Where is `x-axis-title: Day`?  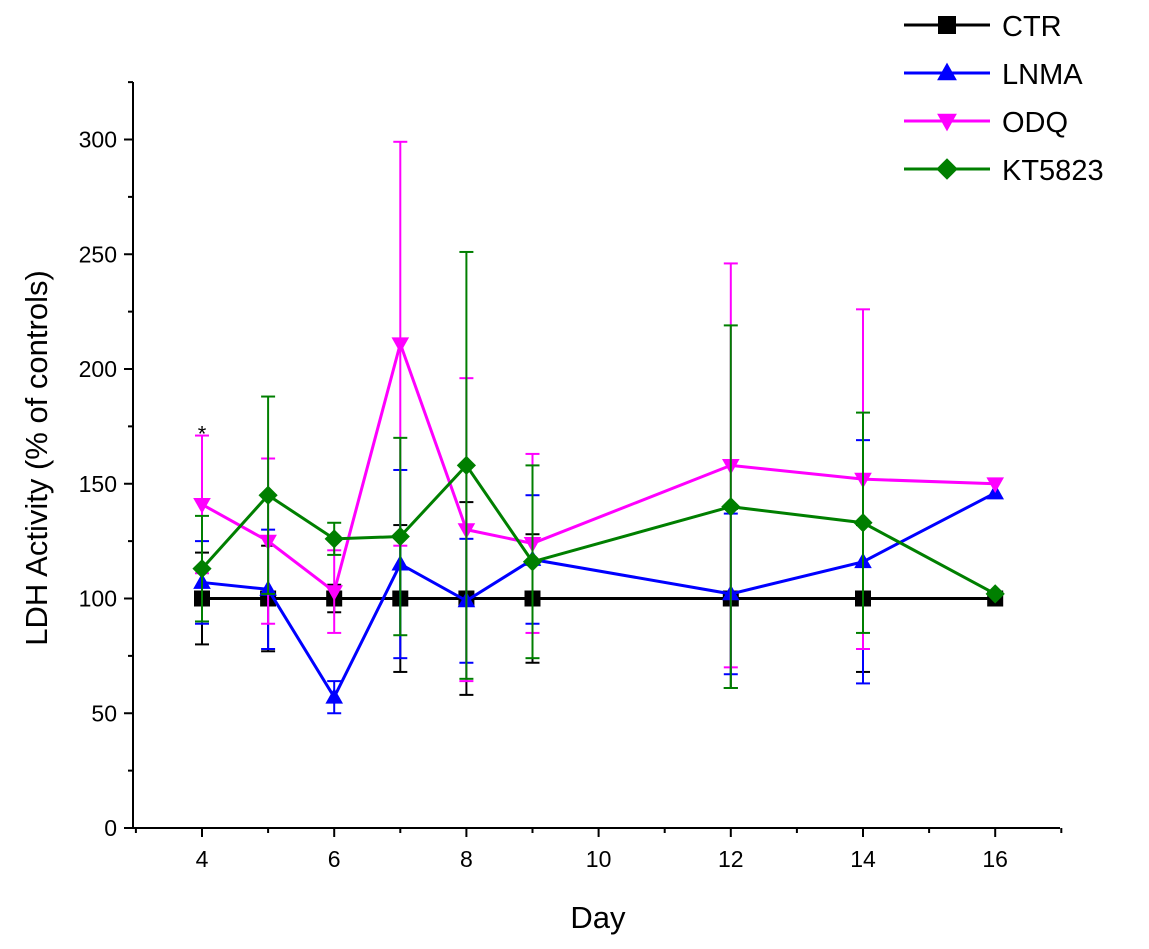 x-axis-title: Day is located at coordinates (598, 917).